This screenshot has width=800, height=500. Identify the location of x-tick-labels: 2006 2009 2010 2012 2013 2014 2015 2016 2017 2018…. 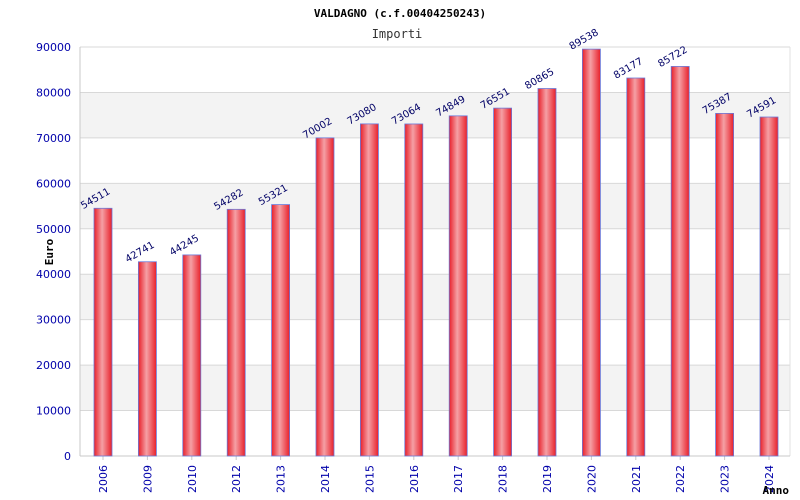
(436, 479).